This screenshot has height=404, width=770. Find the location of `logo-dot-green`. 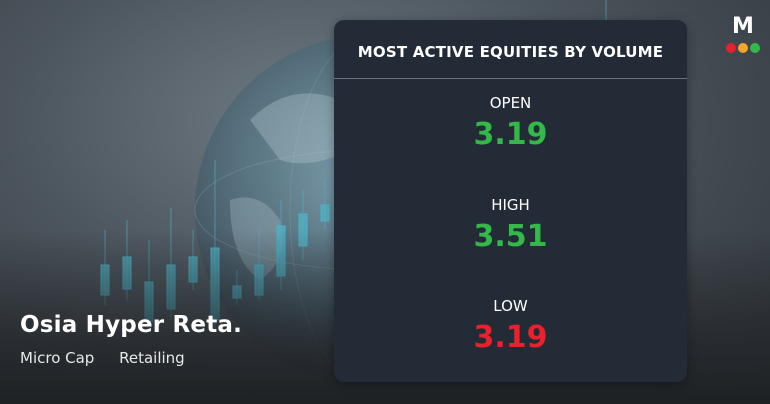

logo-dot-green is located at coordinates (755, 48).